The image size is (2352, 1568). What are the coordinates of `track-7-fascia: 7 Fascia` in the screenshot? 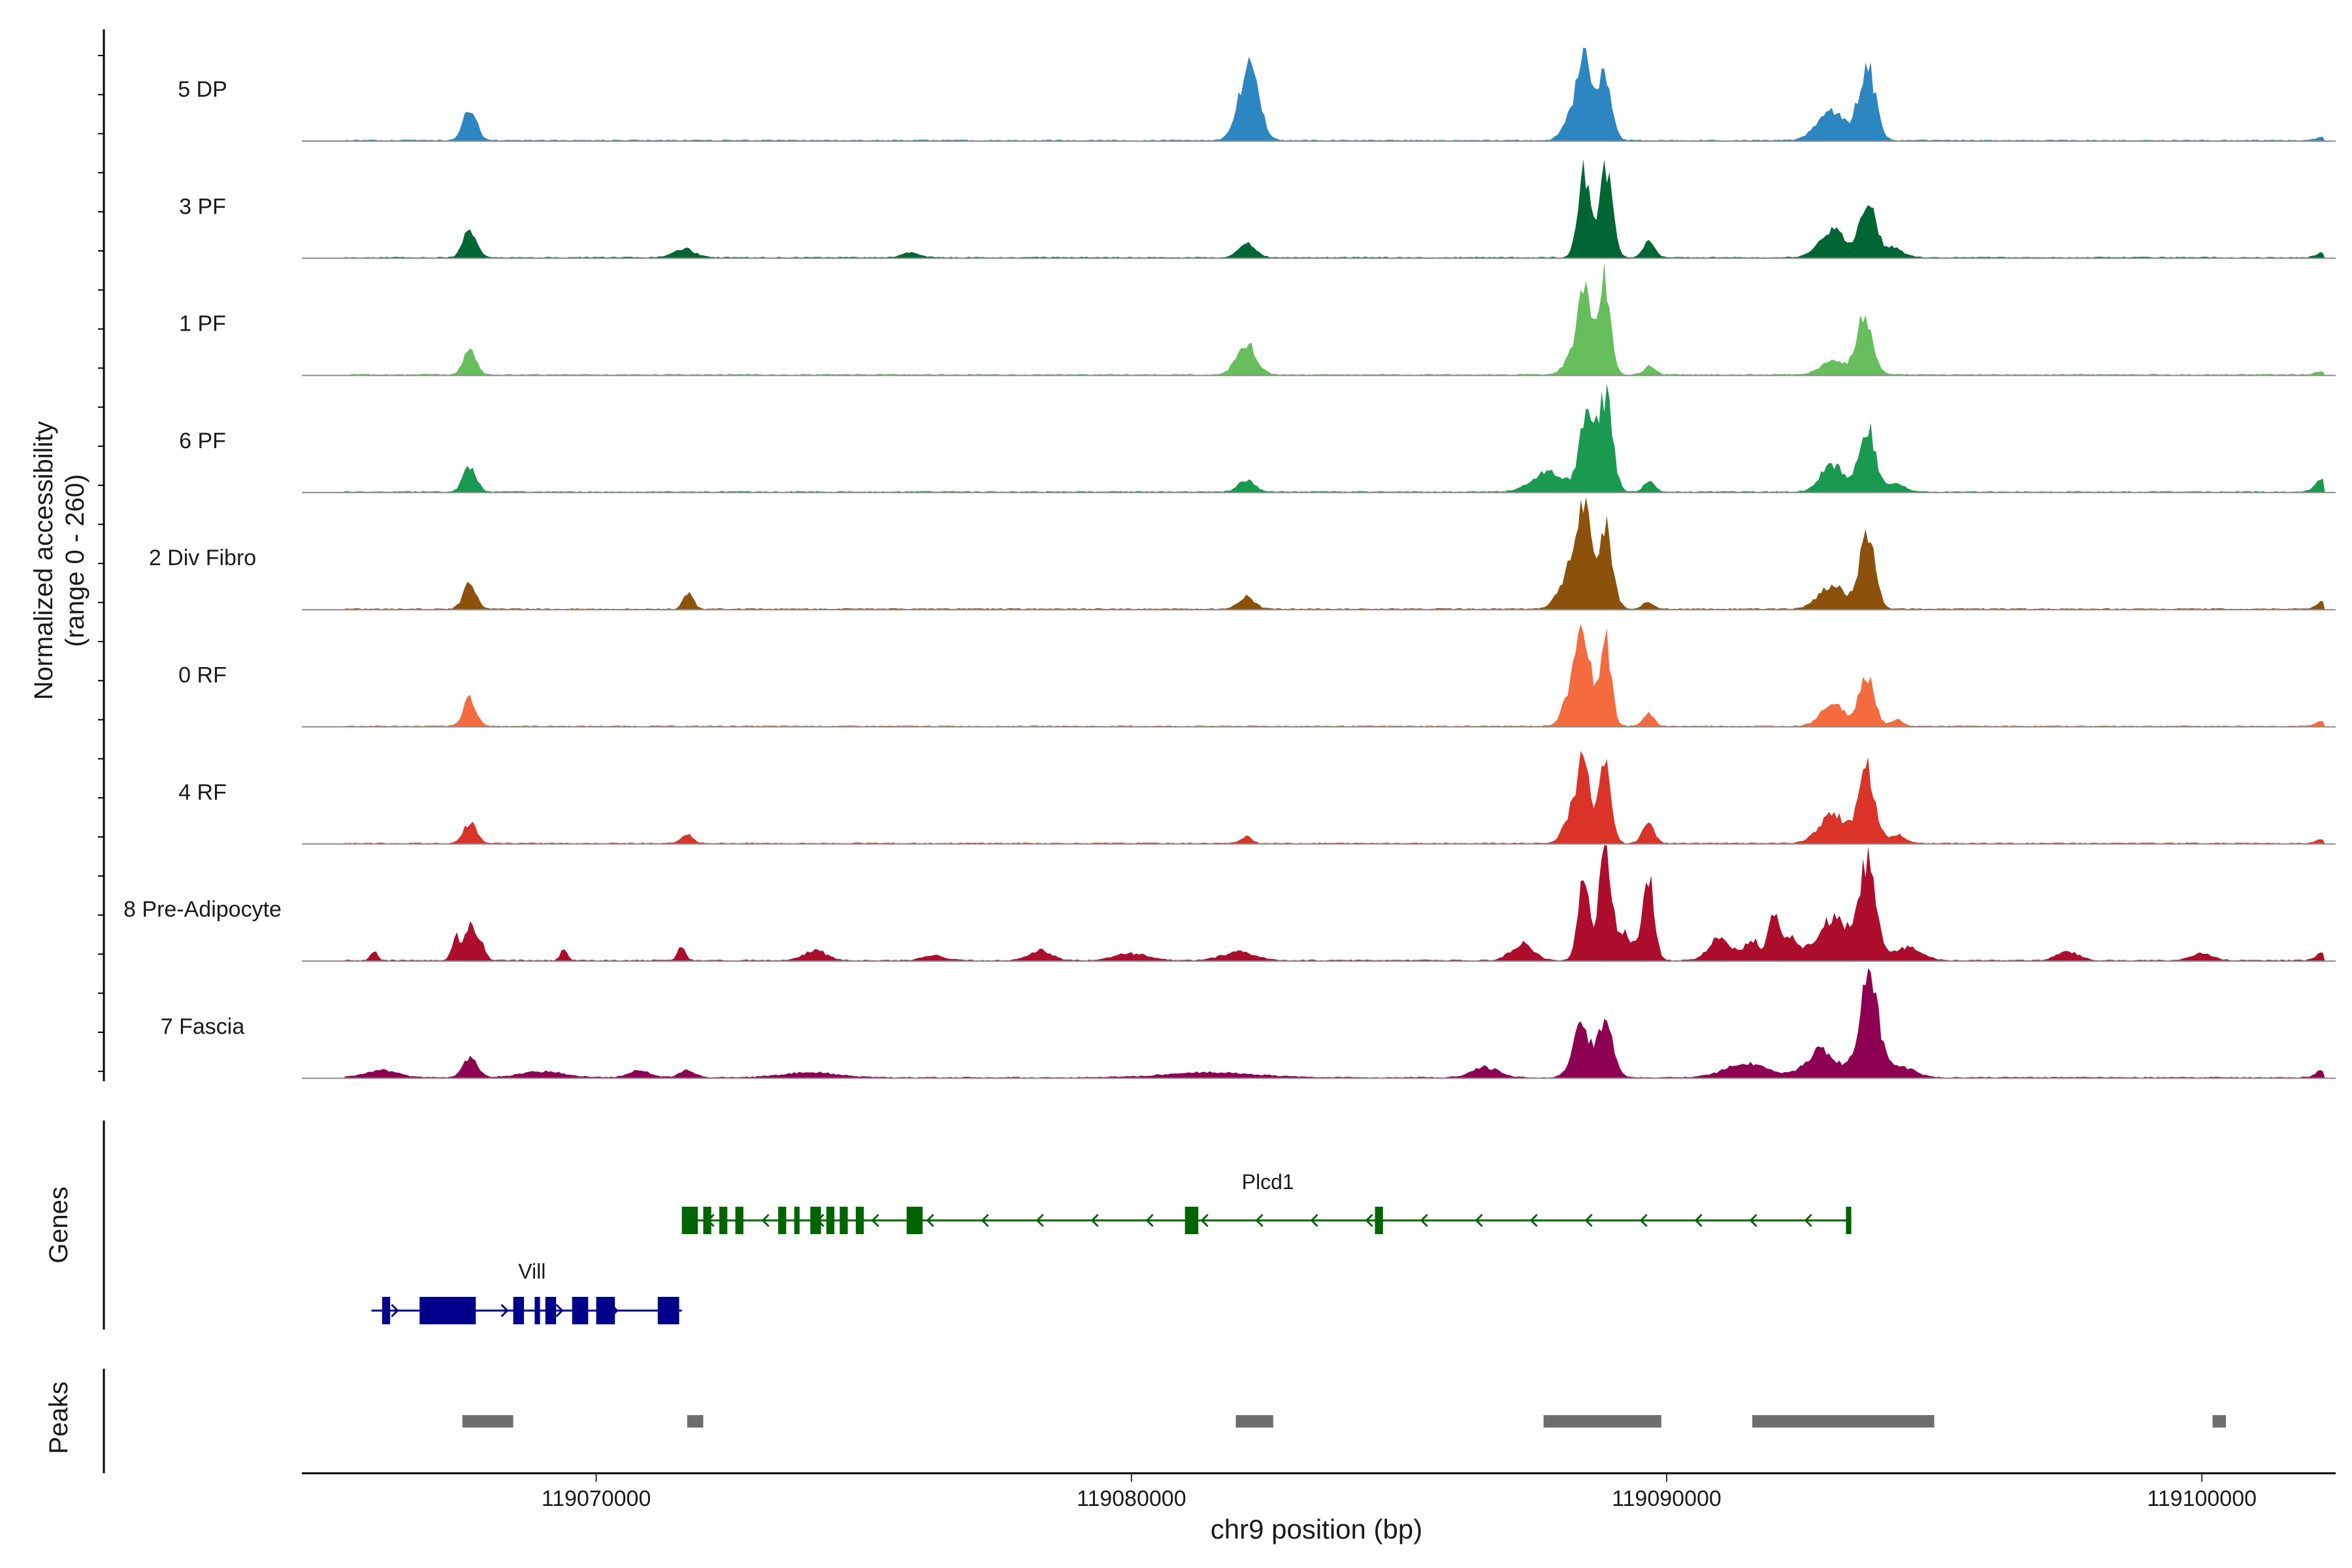 It's located at (1248, 1023).